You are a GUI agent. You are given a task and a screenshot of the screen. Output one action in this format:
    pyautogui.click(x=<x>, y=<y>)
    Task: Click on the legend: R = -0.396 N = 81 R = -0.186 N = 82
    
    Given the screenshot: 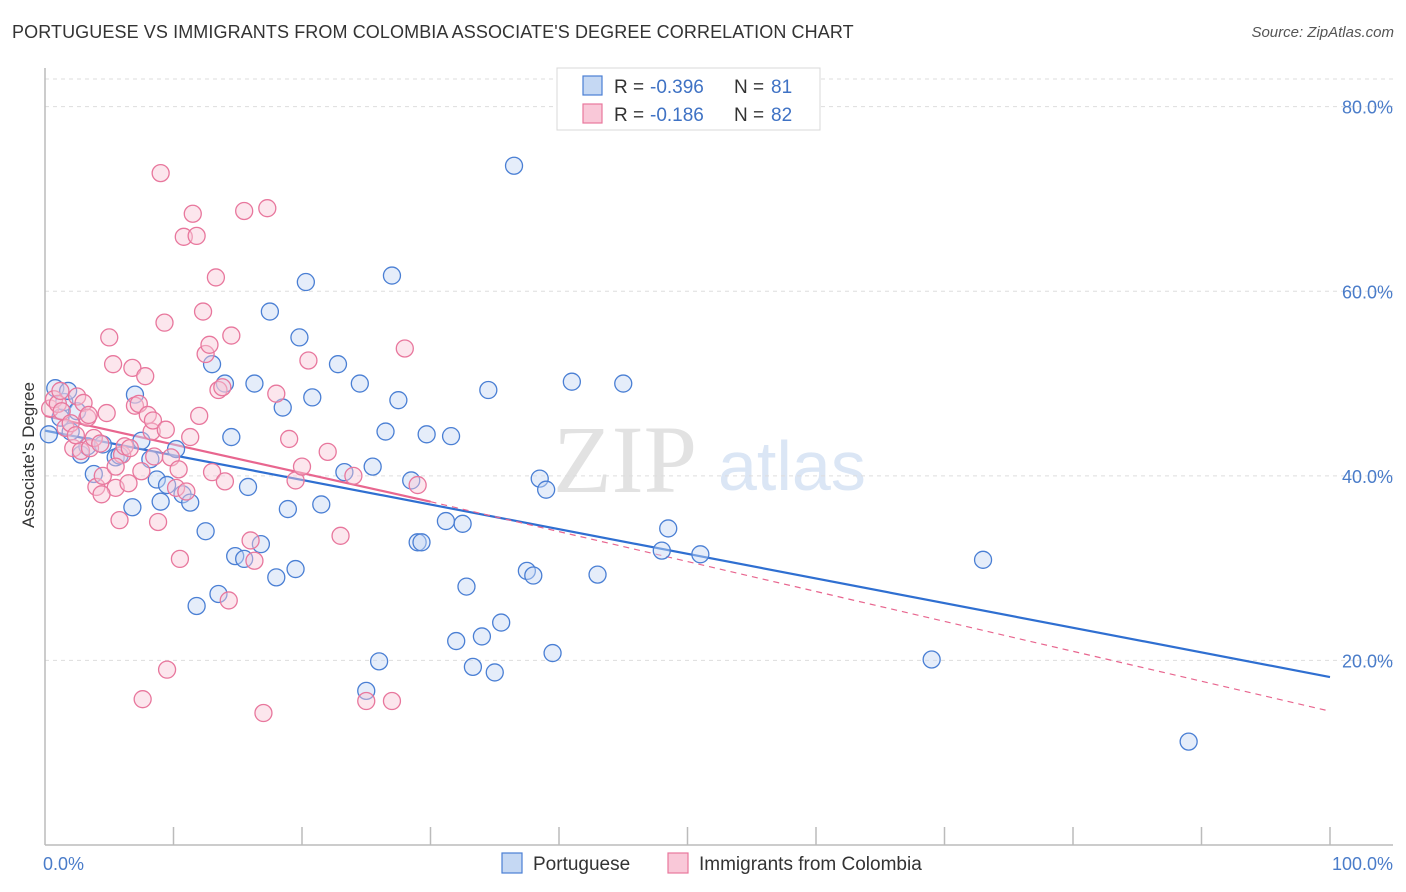 What is the action you would take?
    pyautogui.click(x=688, y=99)
    